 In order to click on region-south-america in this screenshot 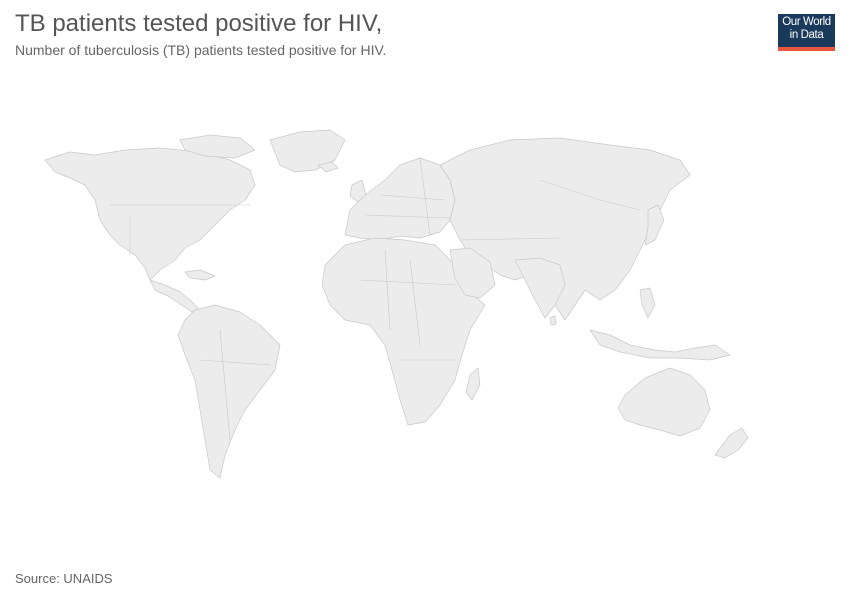, I will do `click(229, 391)`.